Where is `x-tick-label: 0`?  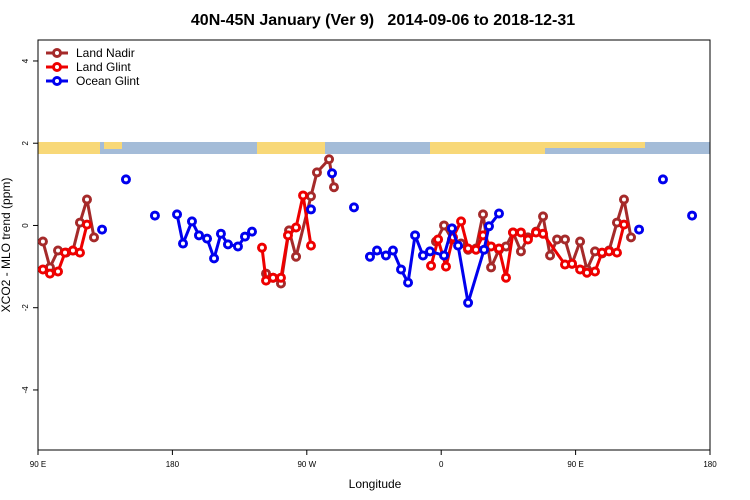
x-tick-label: 0 is located at coordinates (441, 464).